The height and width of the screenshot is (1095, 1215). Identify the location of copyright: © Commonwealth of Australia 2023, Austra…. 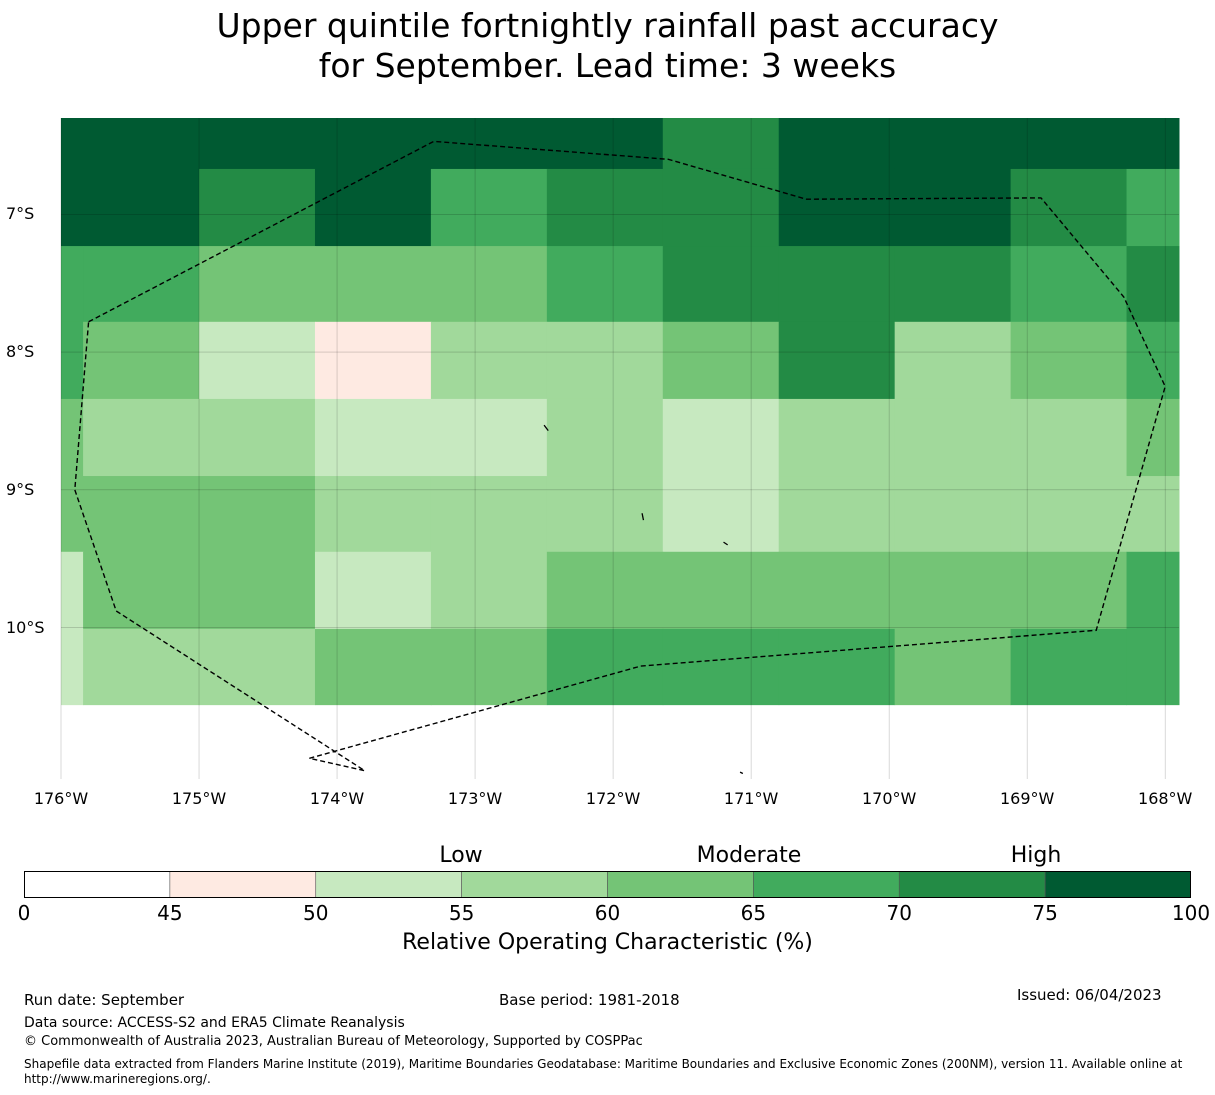
(333, 1041).